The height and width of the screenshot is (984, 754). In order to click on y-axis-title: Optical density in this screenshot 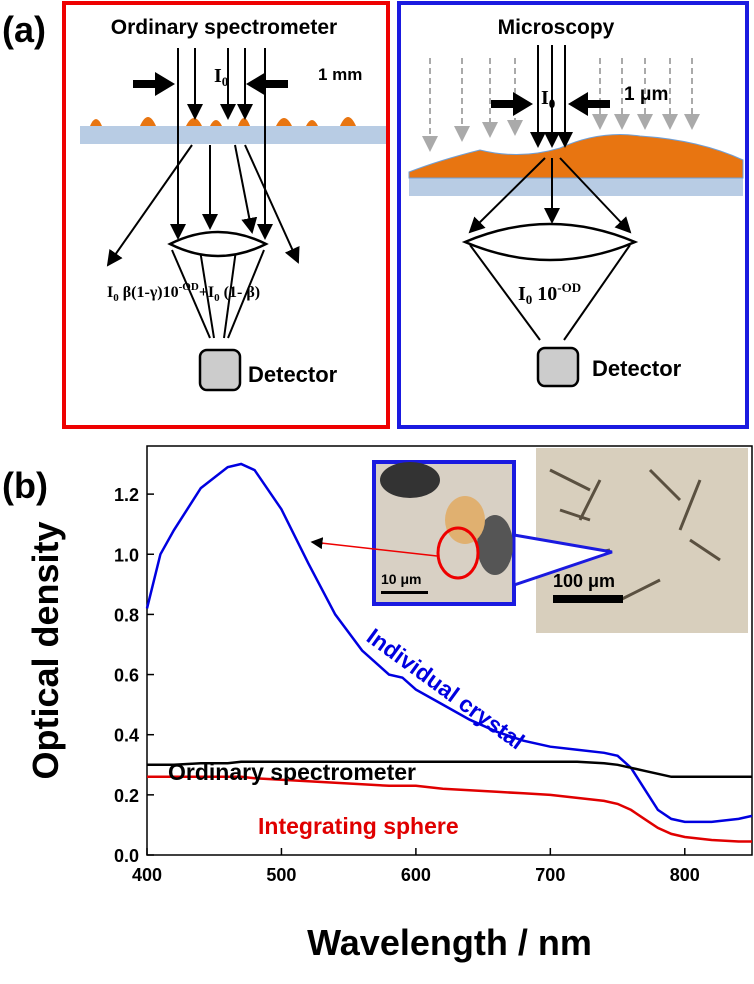, I will do `click(45, 650)`.